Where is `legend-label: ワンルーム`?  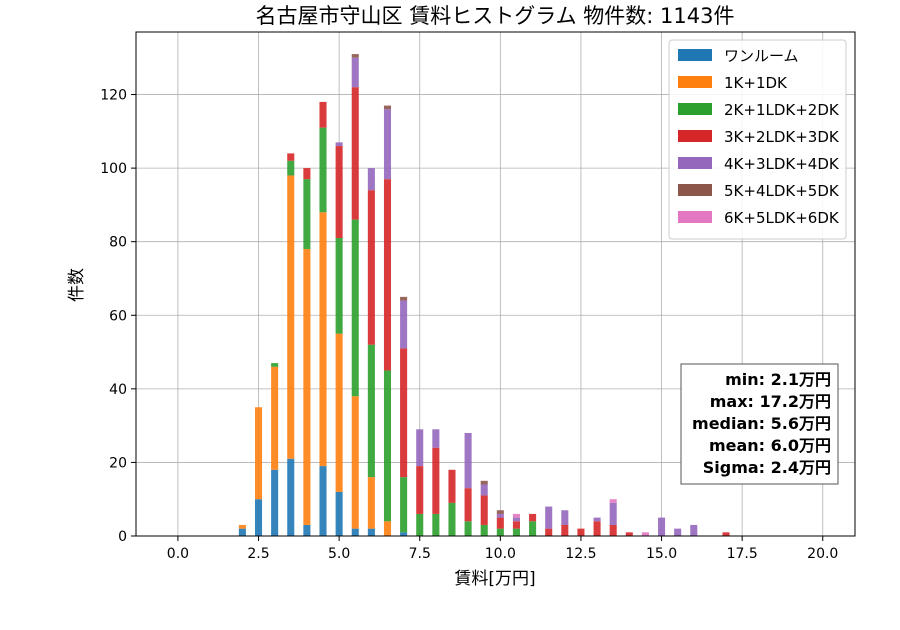
legend-label: ワンルーム is located at coordinates (761, 56).